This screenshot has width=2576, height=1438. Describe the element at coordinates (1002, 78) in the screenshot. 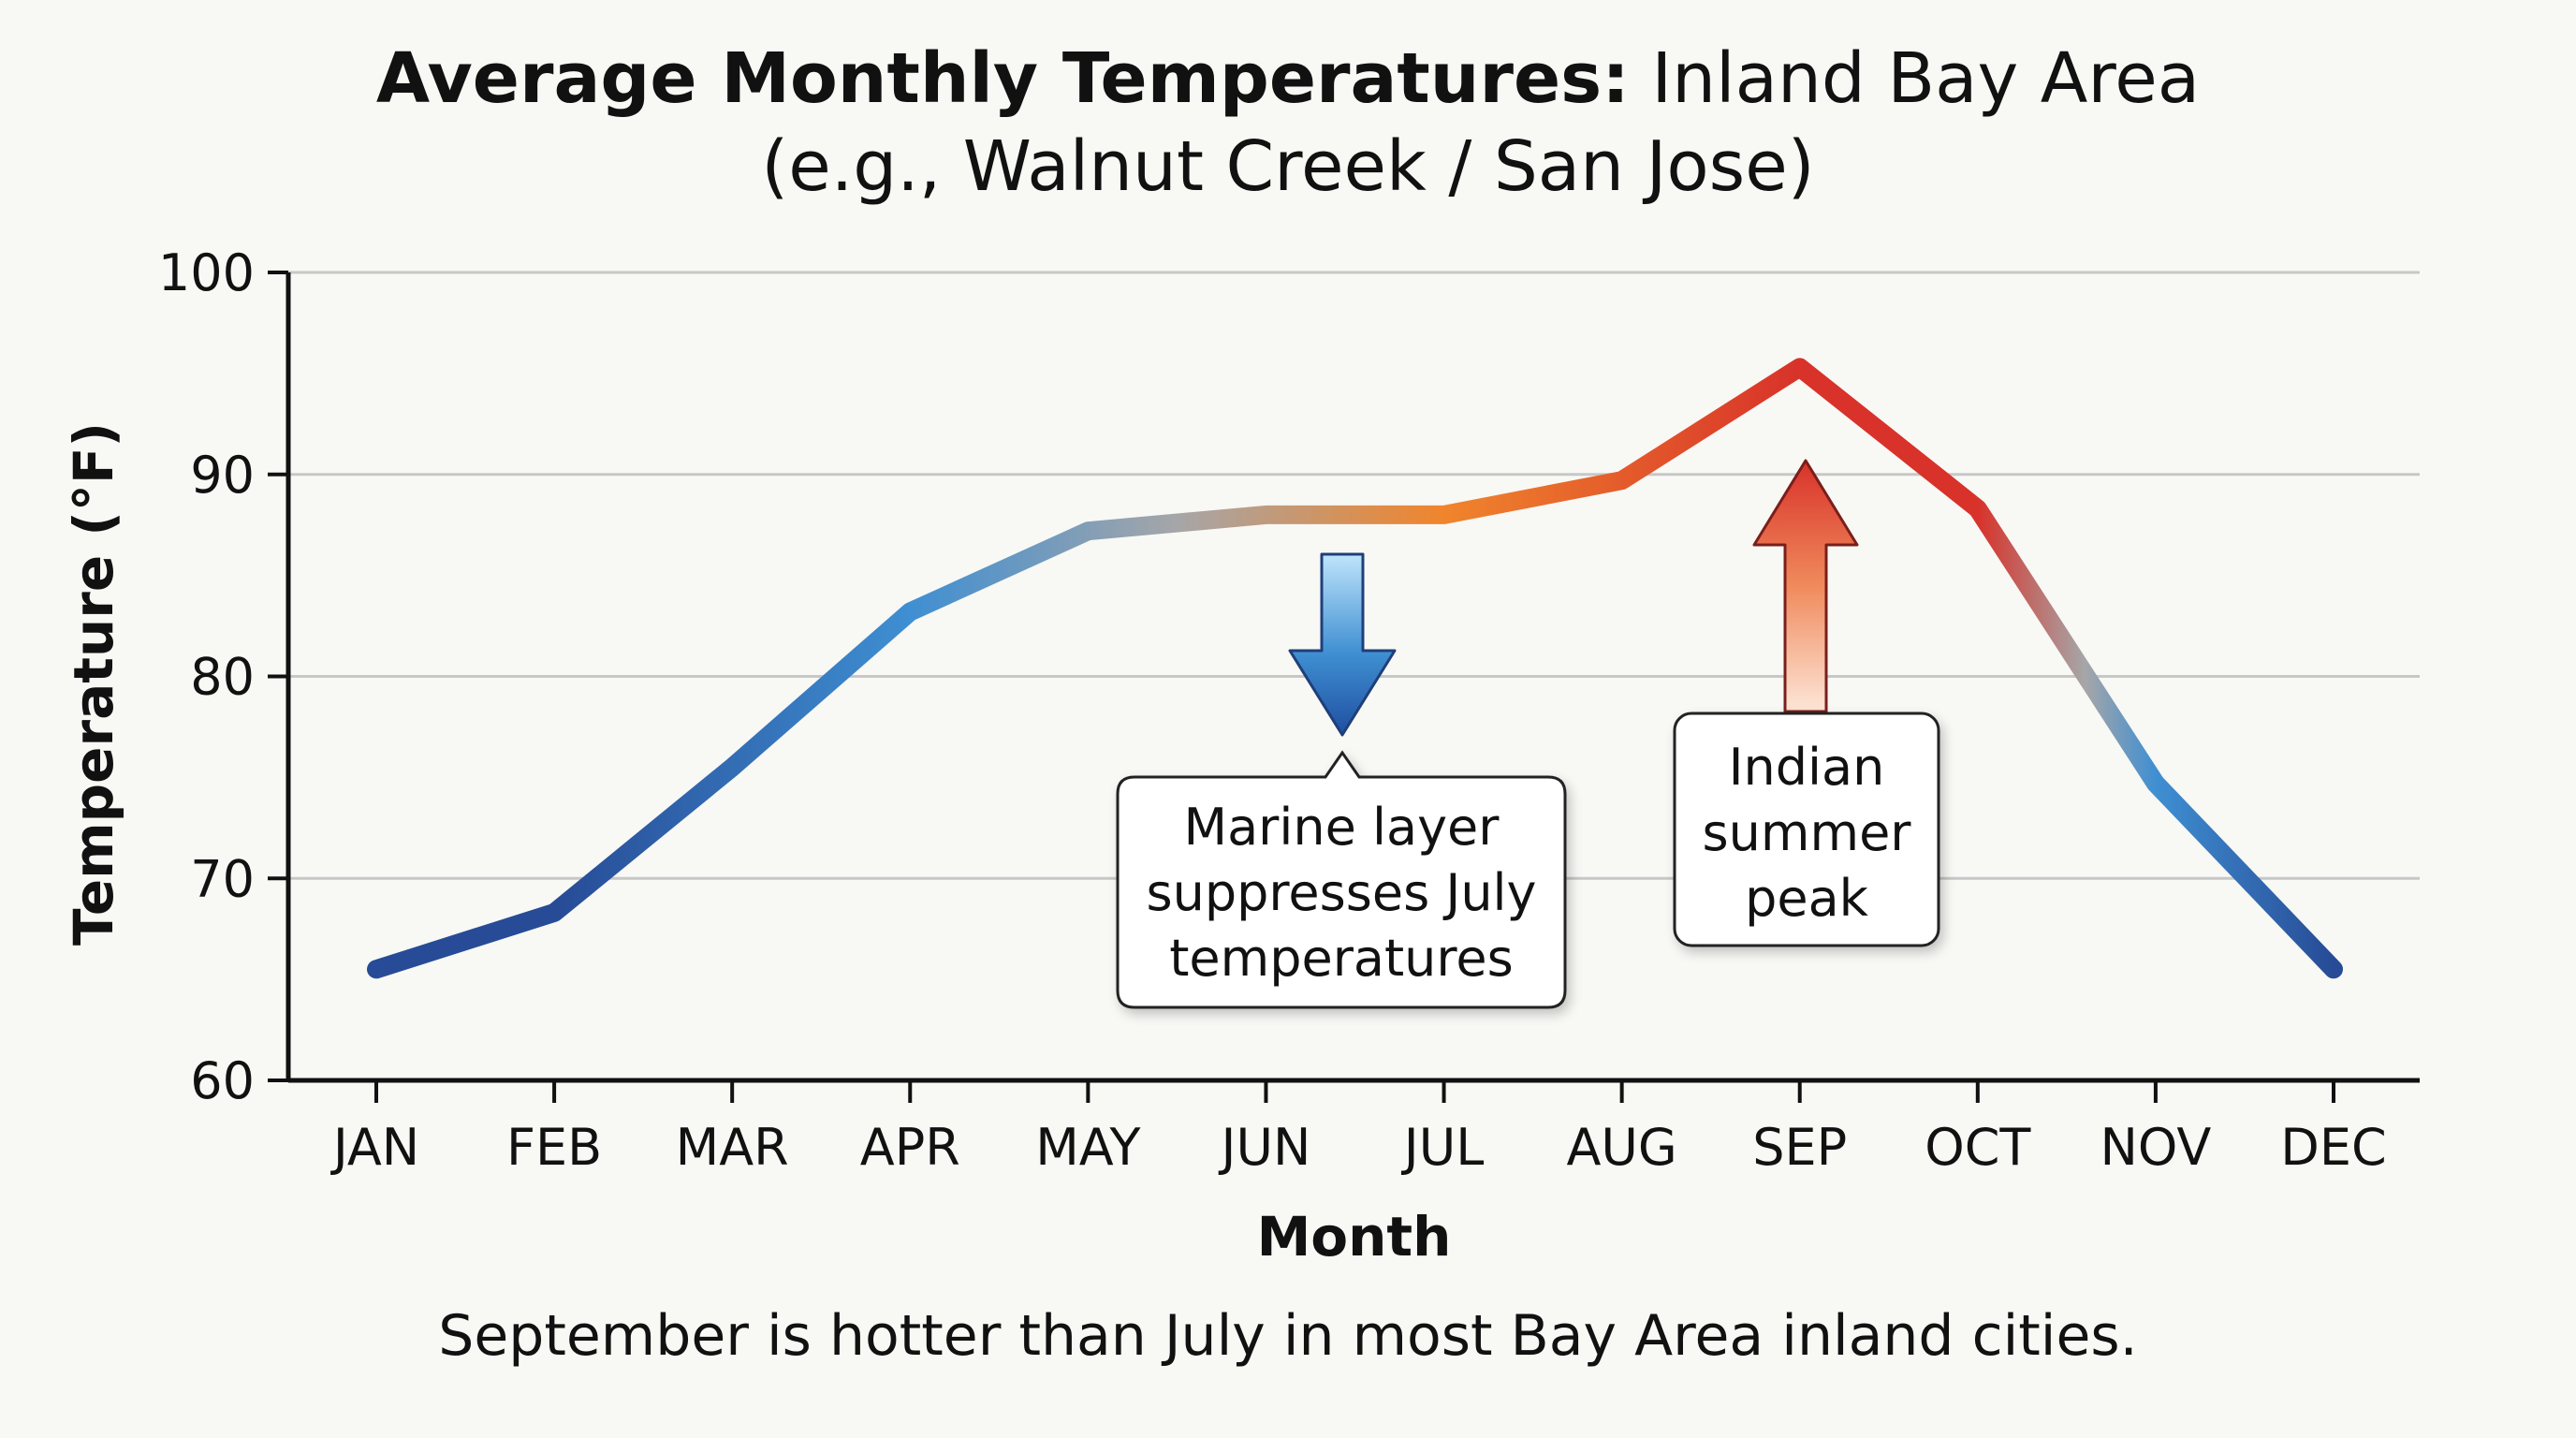

I see `chart-title-bold: Average Monthly Temperatures:` at that location.